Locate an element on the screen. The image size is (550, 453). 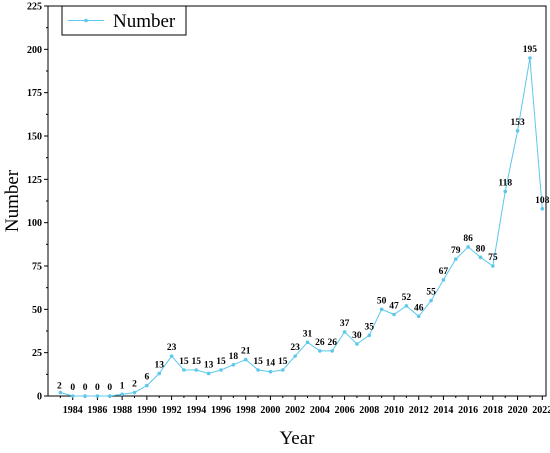
x-tick-label: 1994 is located at coordinates (196, 410).